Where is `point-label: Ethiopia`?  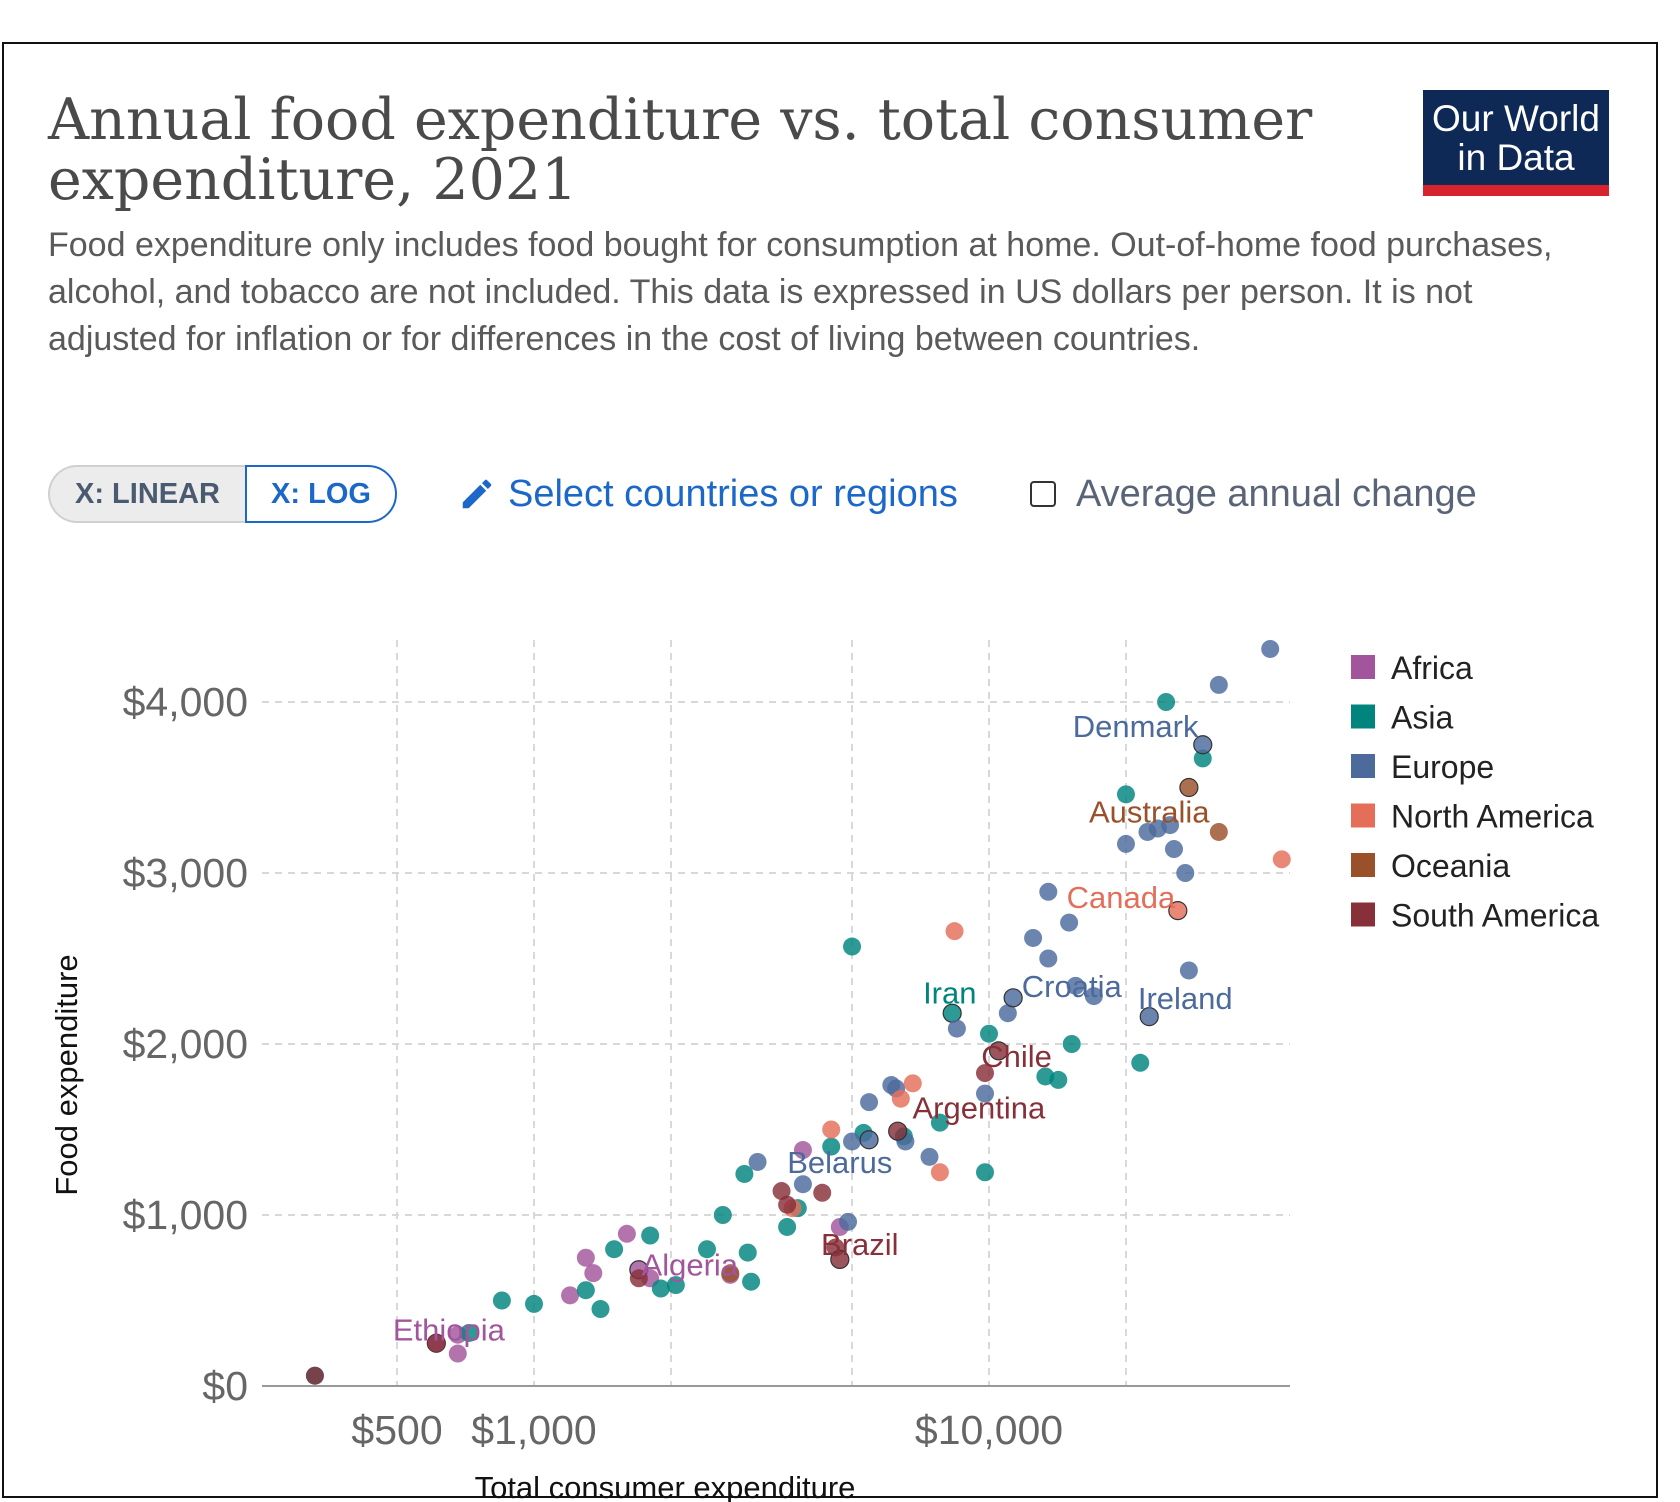 point-label: Ethiopia is located at coordinates (449, 1330).